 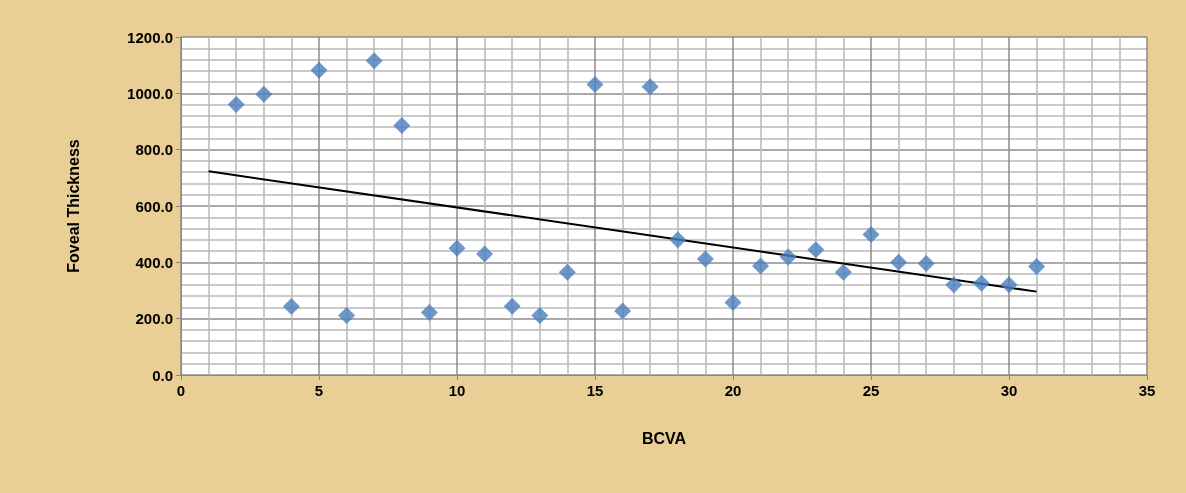 I want to click on y-tick-label: 400.0, so click(x=154, y=262).